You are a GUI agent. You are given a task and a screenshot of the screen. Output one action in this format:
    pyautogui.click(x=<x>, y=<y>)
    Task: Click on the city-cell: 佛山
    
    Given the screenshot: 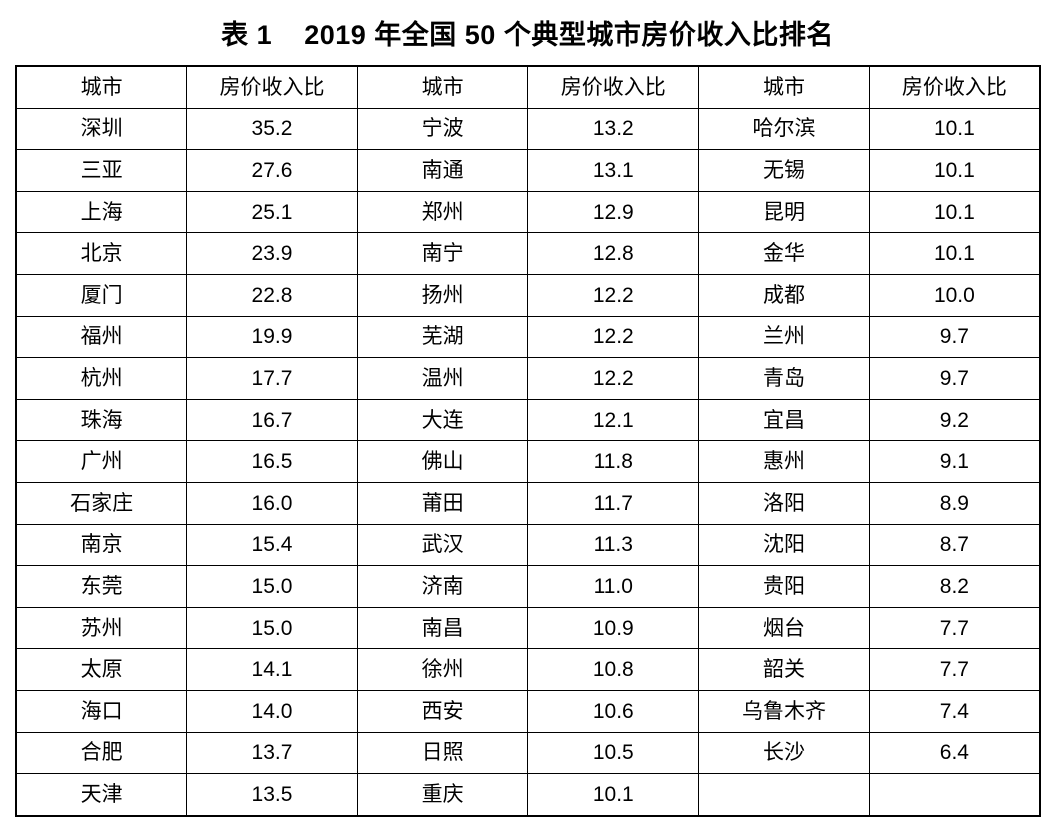 What is the action you would take?
    pyautogui.click(x=442, y=461)
    